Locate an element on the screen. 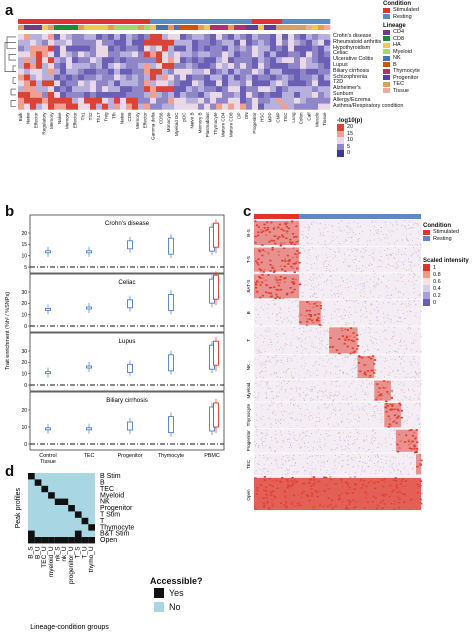  condition-legend-item: Resting is located at coordinates (428, 17).